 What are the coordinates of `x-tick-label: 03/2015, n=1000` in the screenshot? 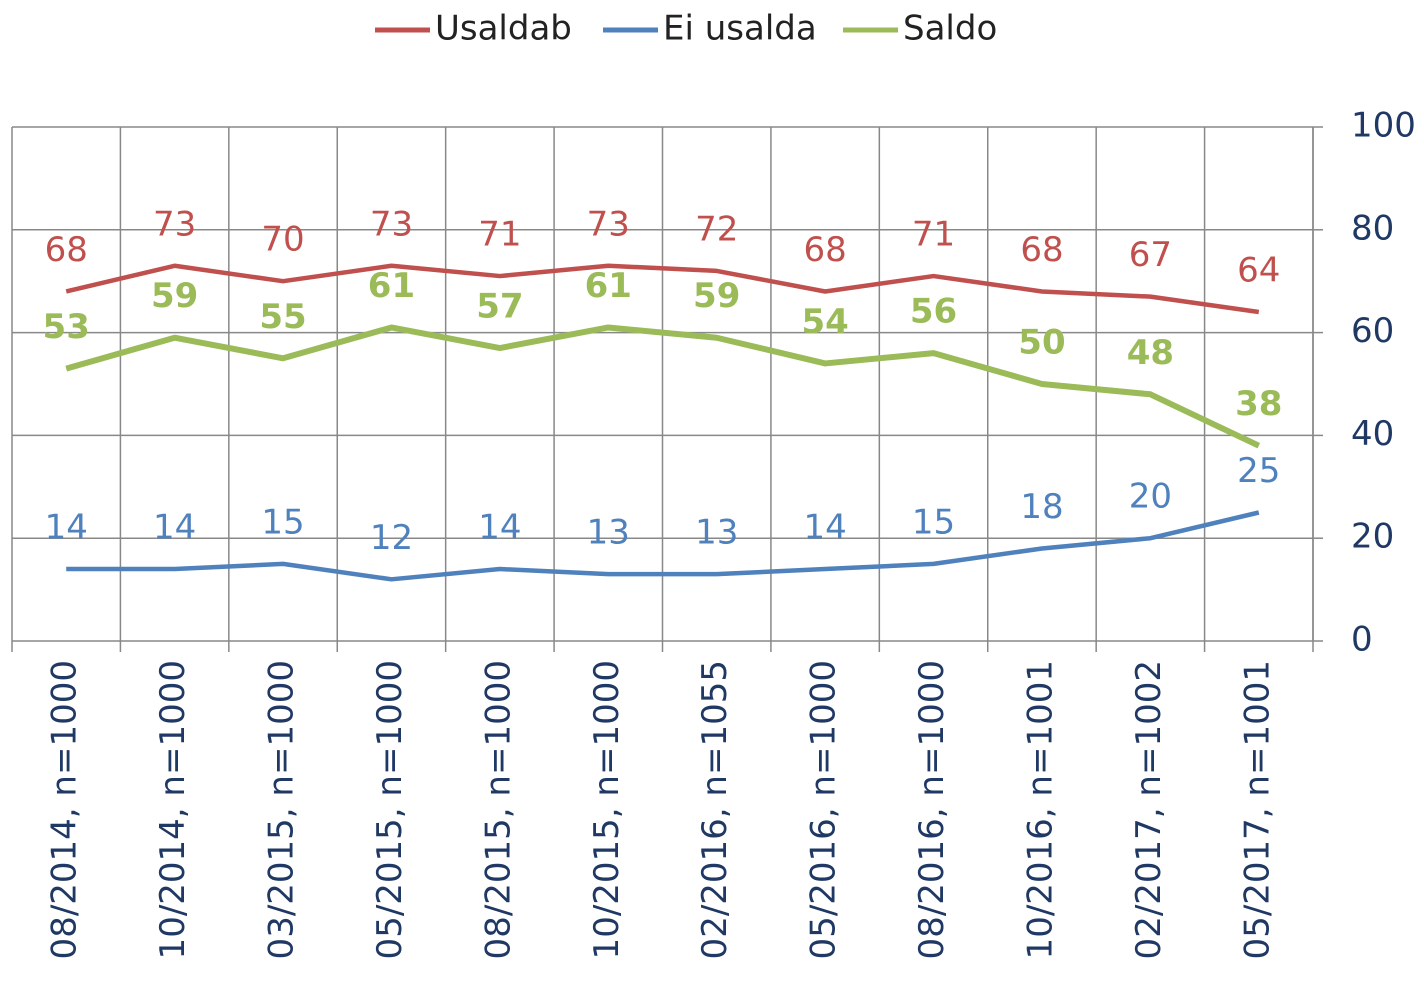 It's located at (282, 809).